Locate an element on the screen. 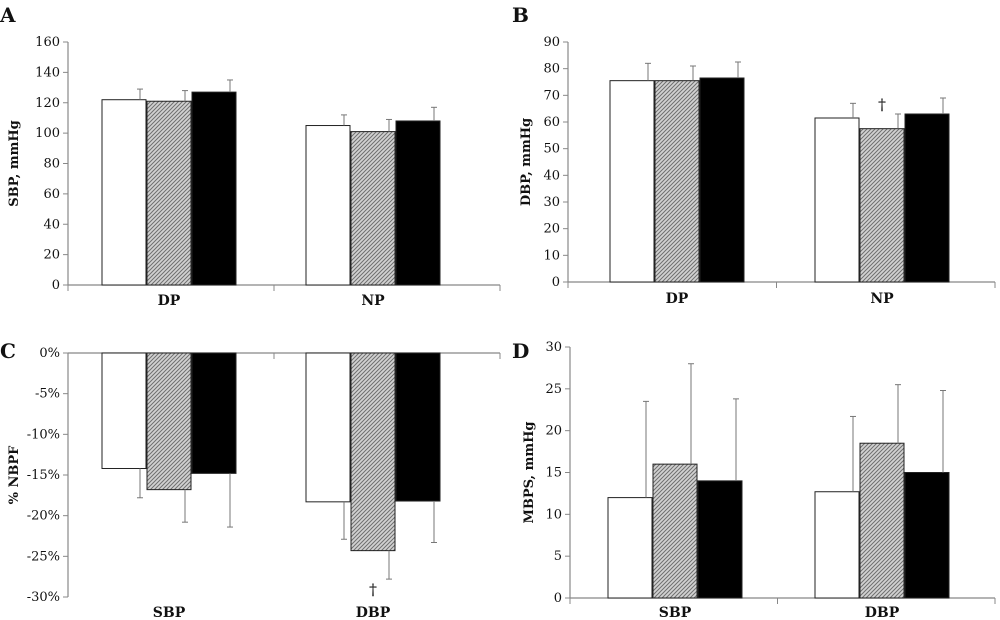 This screenshot has width=1000, height=620. panel-b-letter: B is located at coordinates (520, 15).